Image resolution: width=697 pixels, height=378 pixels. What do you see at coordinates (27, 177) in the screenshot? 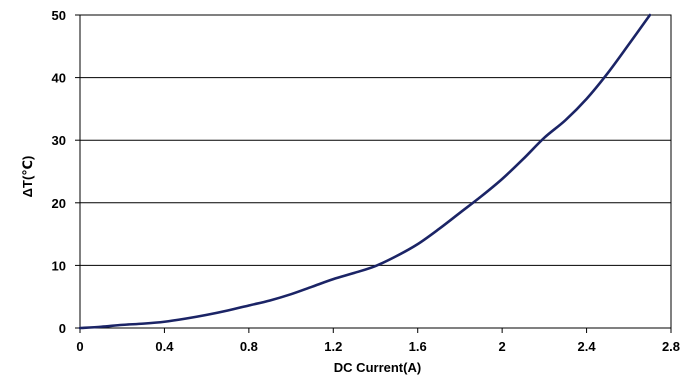
I see `y-axis-label: ΔT(℃)` at bounding box center [27, 177].